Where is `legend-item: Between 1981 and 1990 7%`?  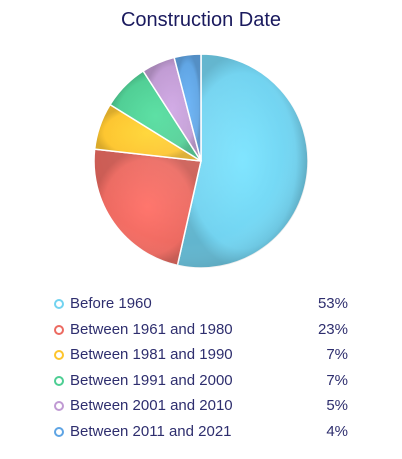
legend-item: Between 1981 and 1990 7% is located at coordinates (201, 355).